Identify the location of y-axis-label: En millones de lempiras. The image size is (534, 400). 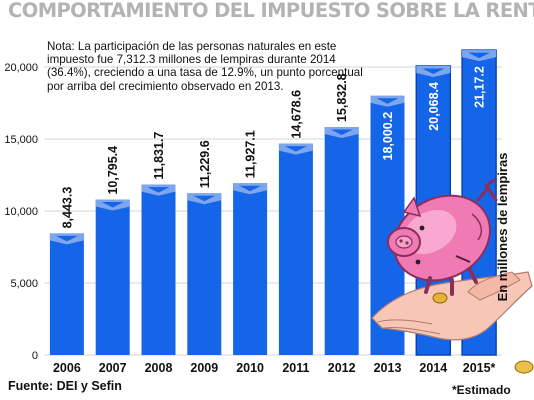
(502, 227).